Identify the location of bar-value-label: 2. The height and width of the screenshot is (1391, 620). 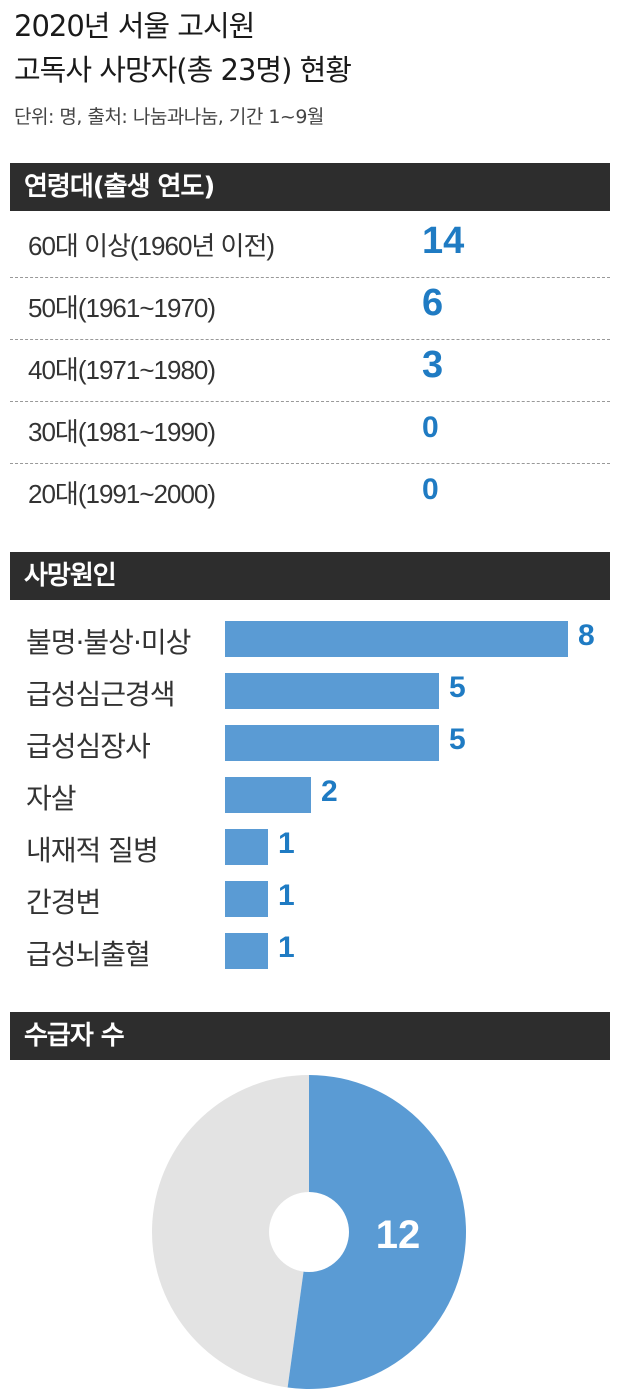
(329, 791).